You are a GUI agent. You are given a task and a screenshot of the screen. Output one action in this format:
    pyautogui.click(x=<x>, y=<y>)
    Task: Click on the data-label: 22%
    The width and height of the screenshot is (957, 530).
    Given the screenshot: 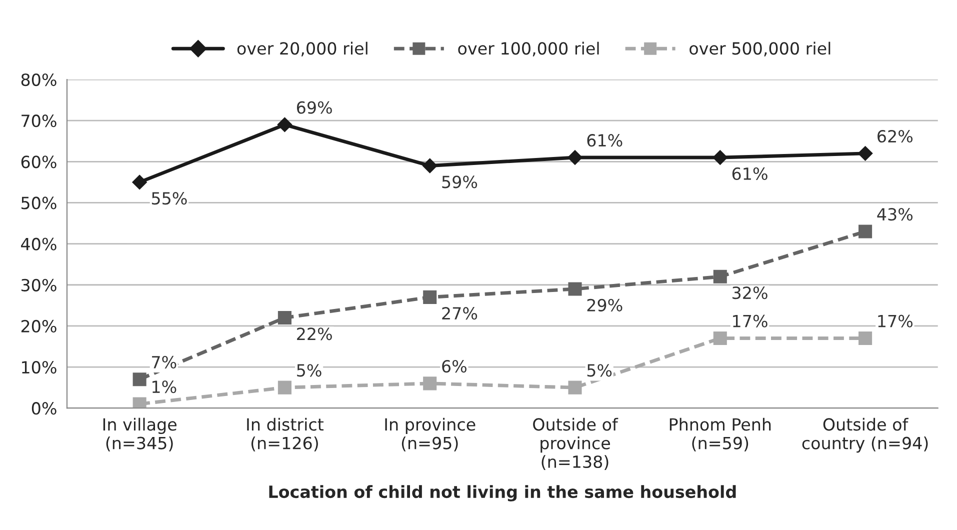 What is the action you would take?
    pyautogui.click(x=314, y=334)
    